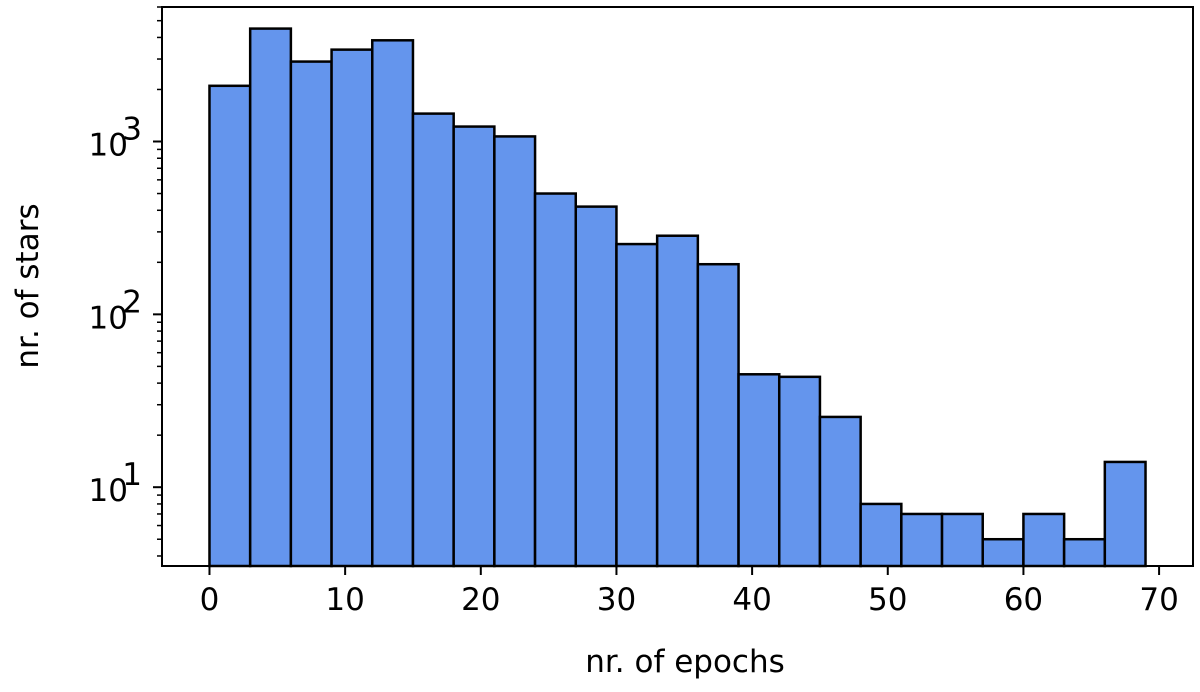 The height and width of the screenshot is (692, 1200). I want to click on x-tick-label: 40, so click(751, 600).